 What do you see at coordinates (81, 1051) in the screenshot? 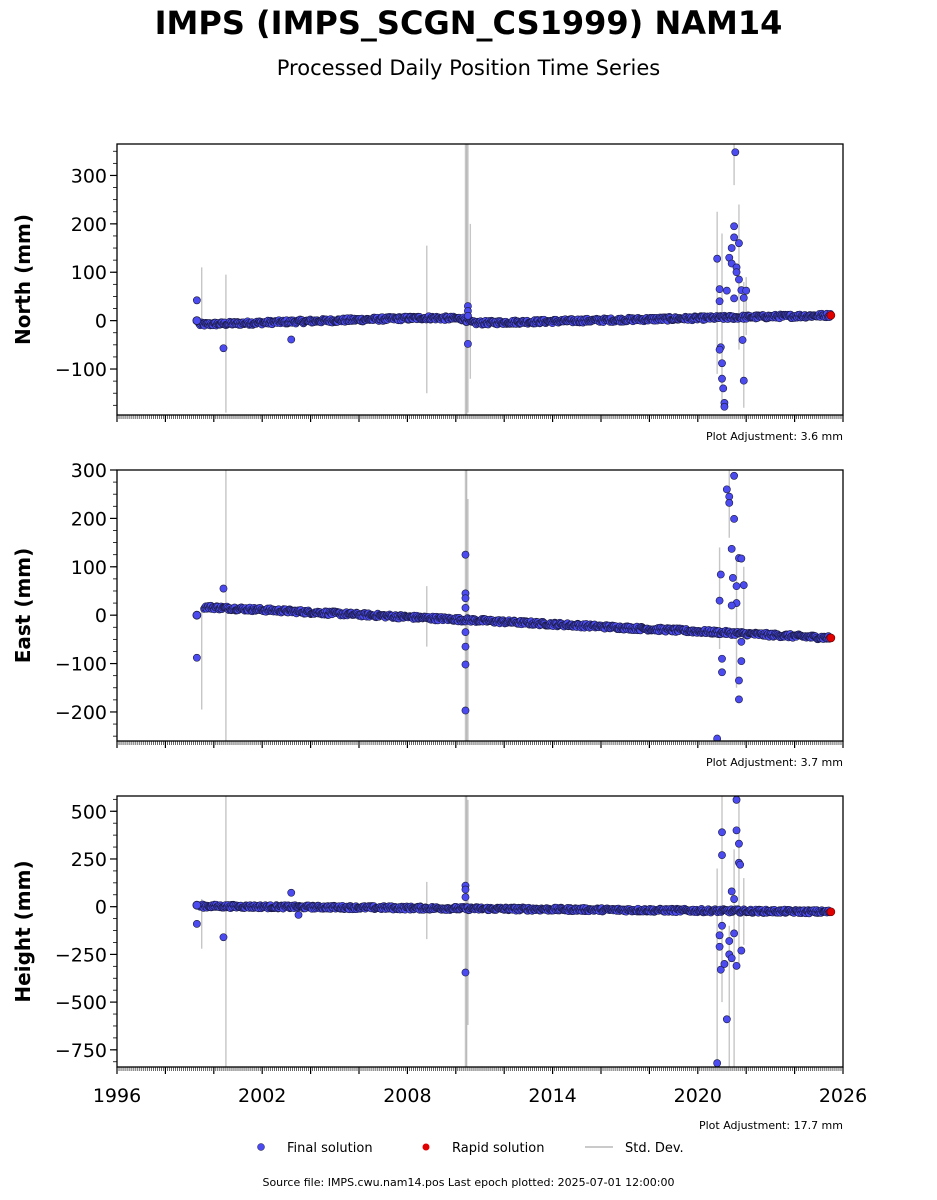
I see `y-tick-label: −750` at bounding box center [81, 1051].